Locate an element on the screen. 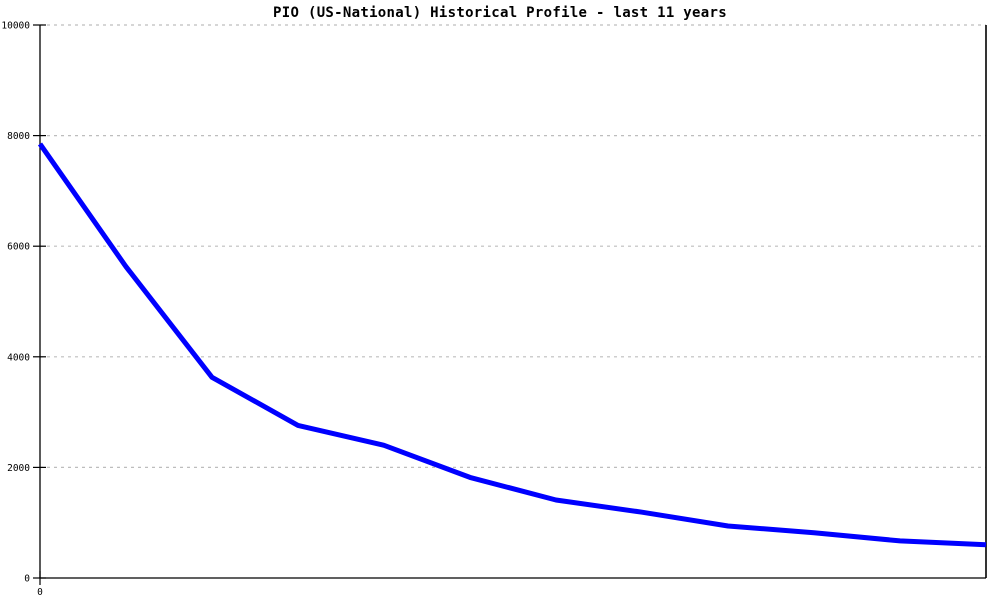  y-tick-label: 0 is located at coordinates (27, 579).